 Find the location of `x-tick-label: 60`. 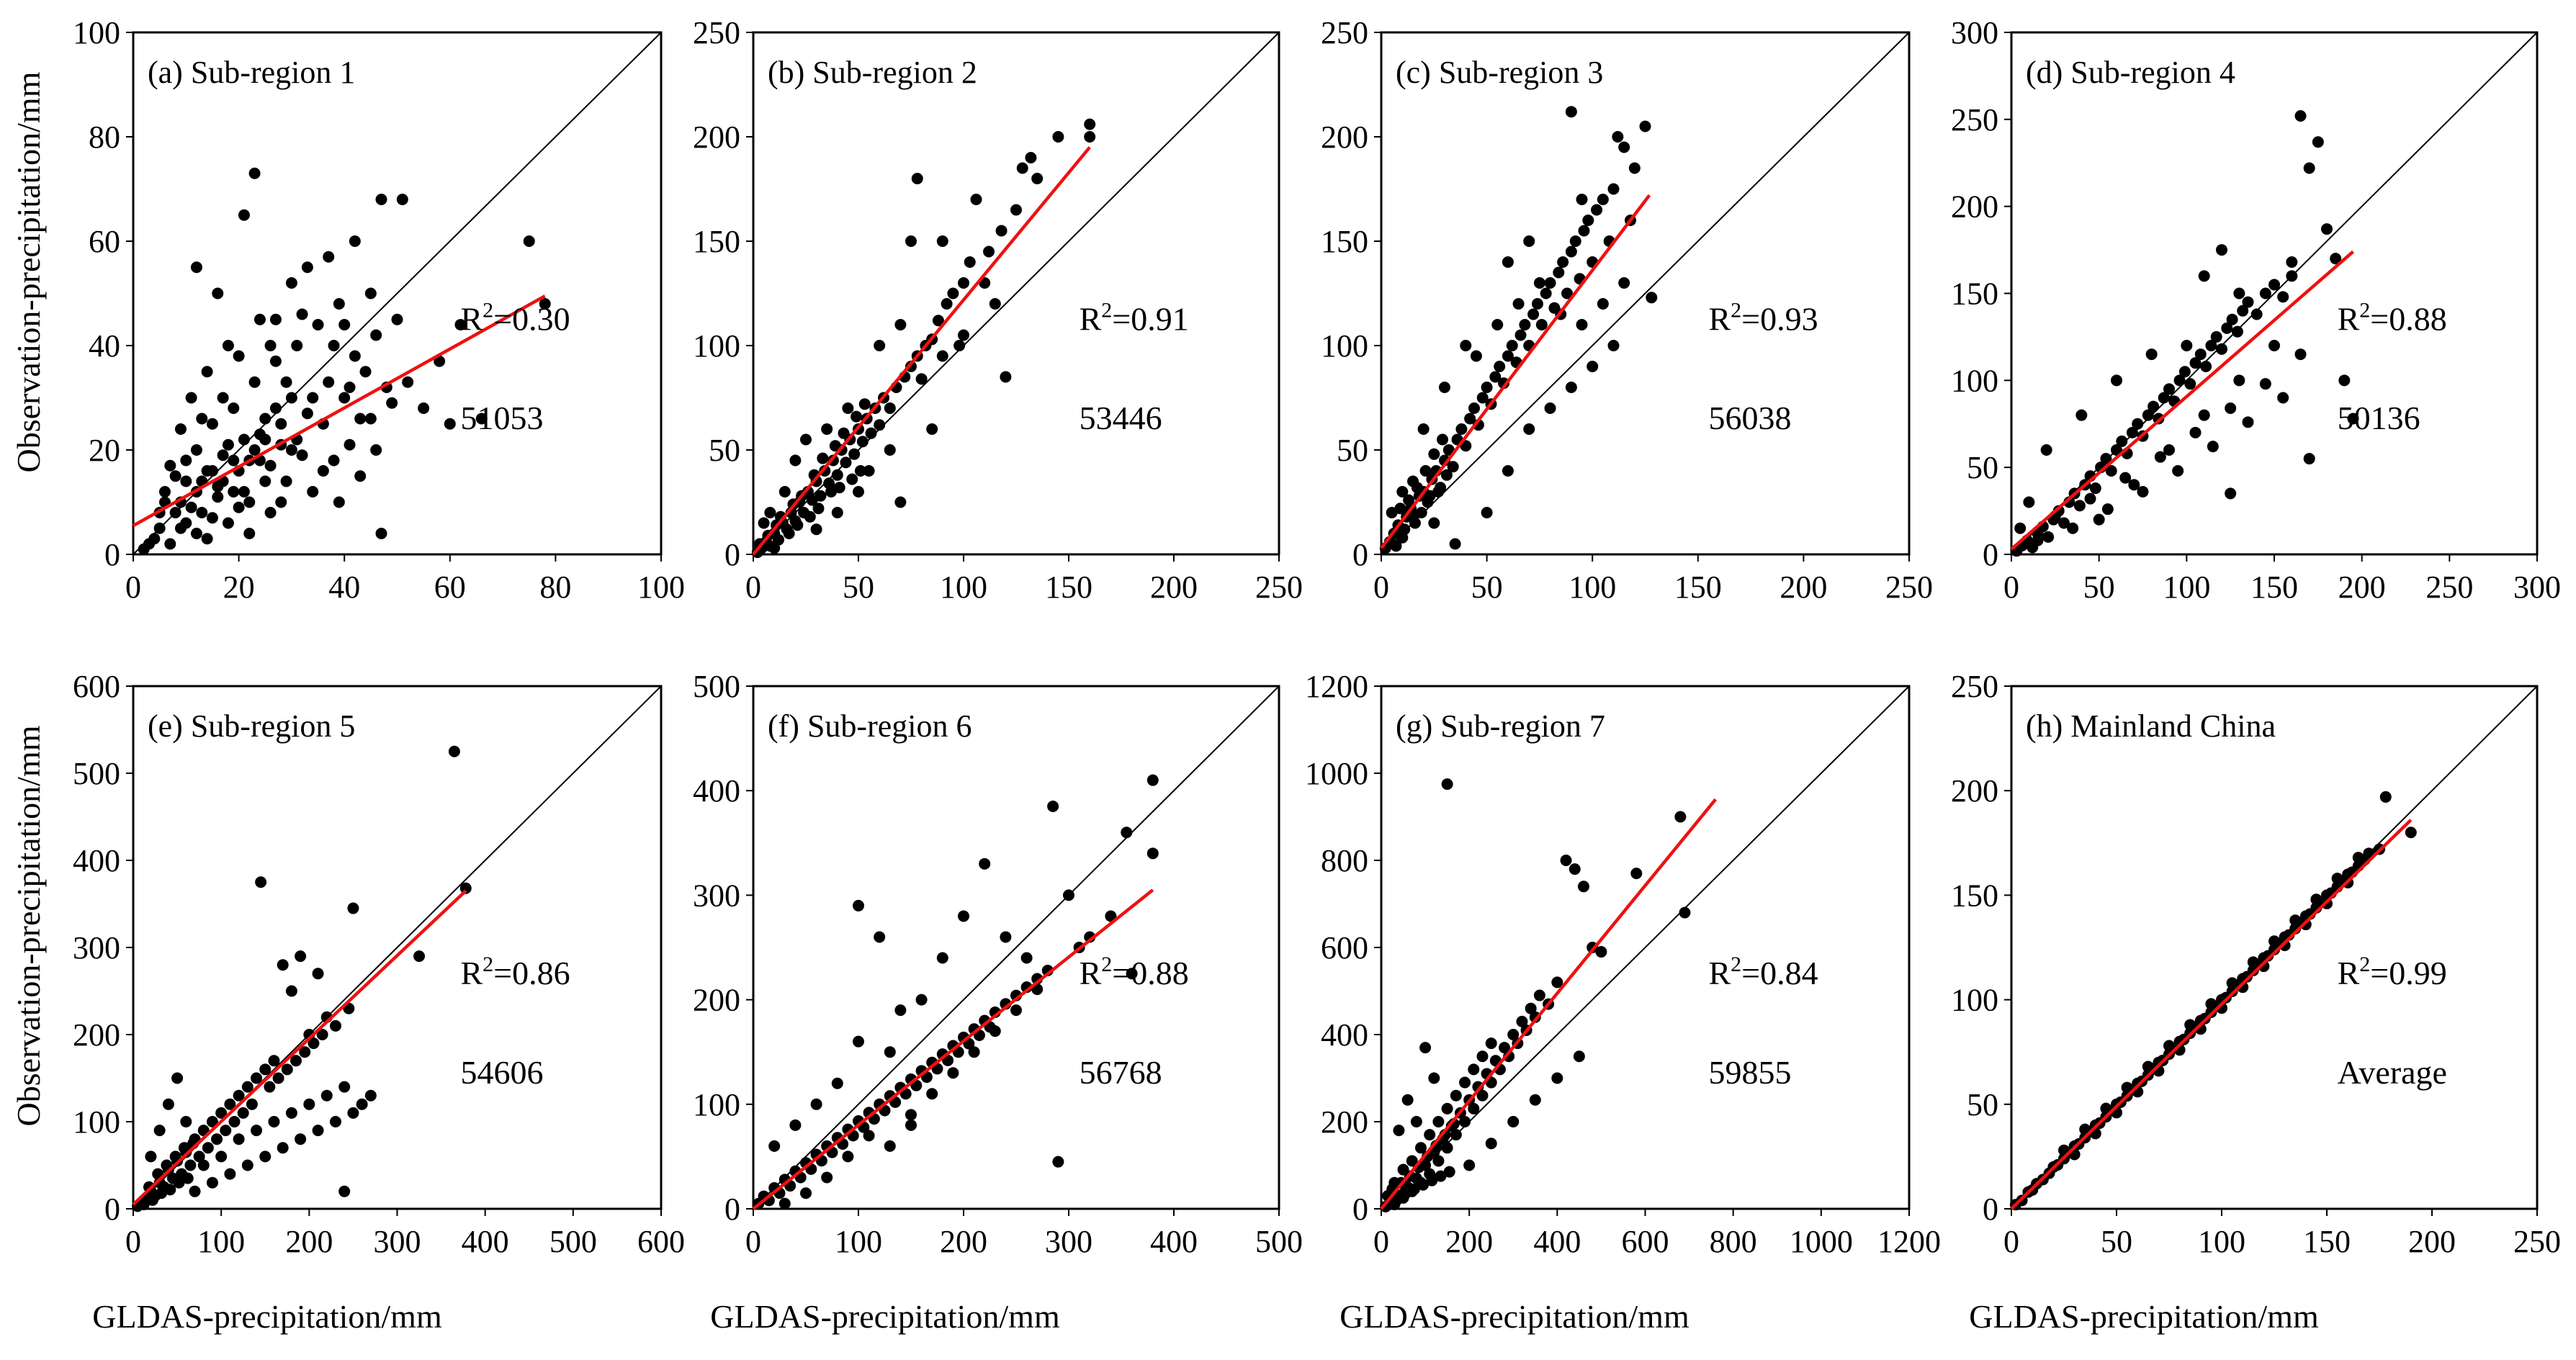

x-tick-label: 60 is located at coordinates (450, 587).